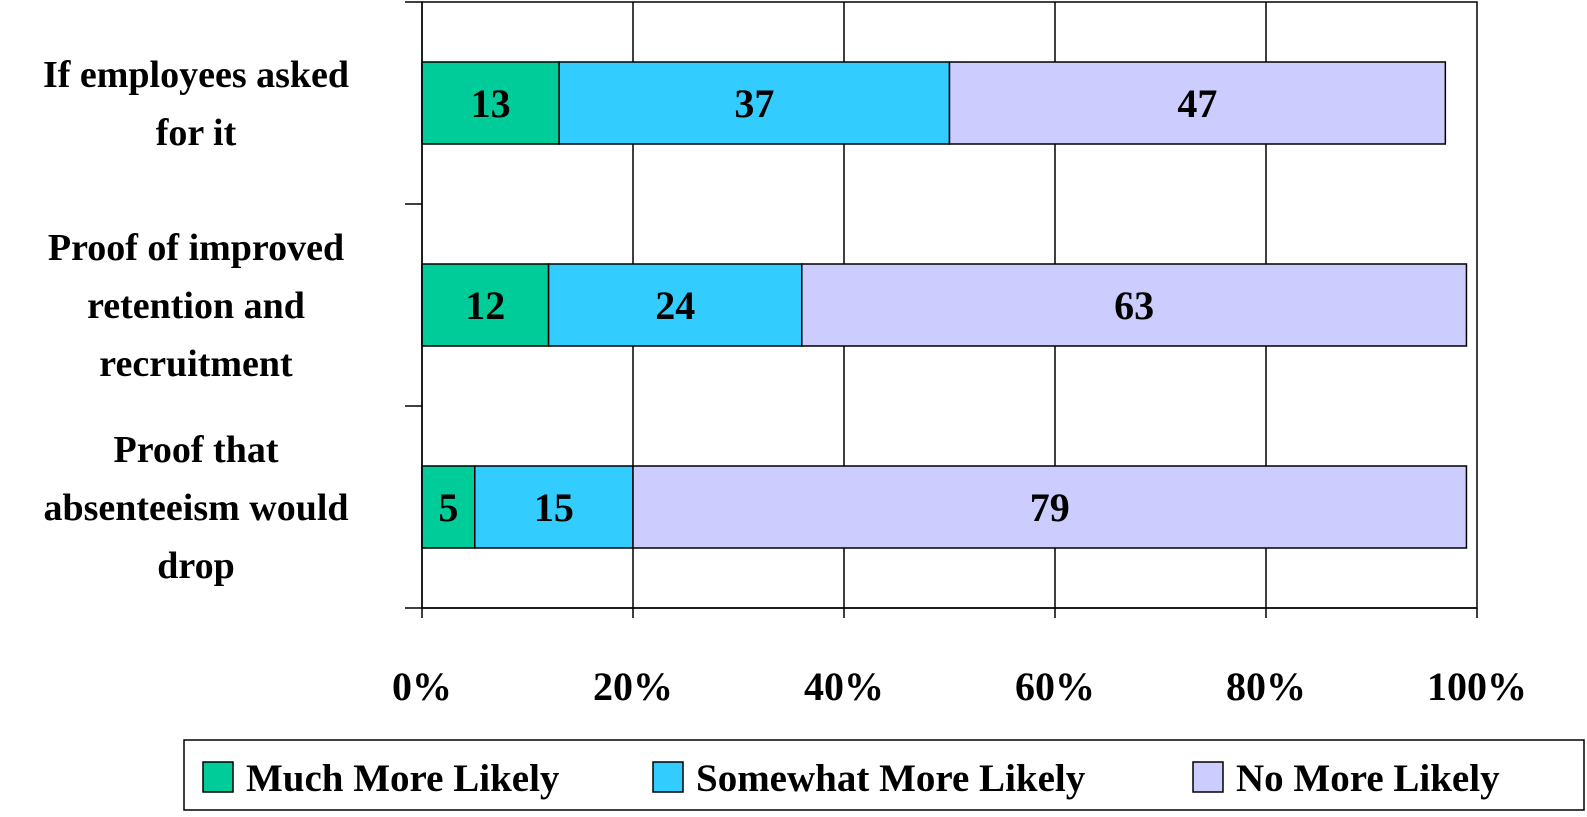 Image resolution: width=1587 pixels, height=817 pixels. What do you see at coordinates (1477, 686) in the screenshot?
I see `x-tick-label: 100%` at bounding box center [1477, 686].